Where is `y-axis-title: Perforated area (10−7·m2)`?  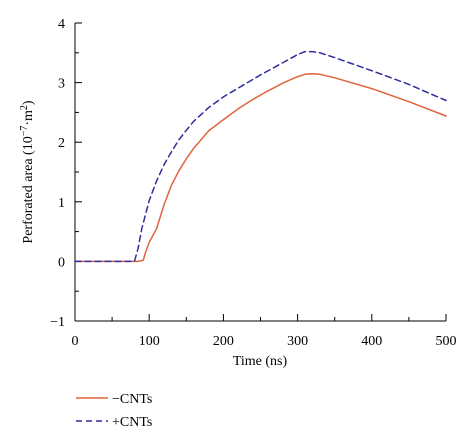 y-axis-title: Perforated area (10−7·m2) is located at coordinates (28, 171).